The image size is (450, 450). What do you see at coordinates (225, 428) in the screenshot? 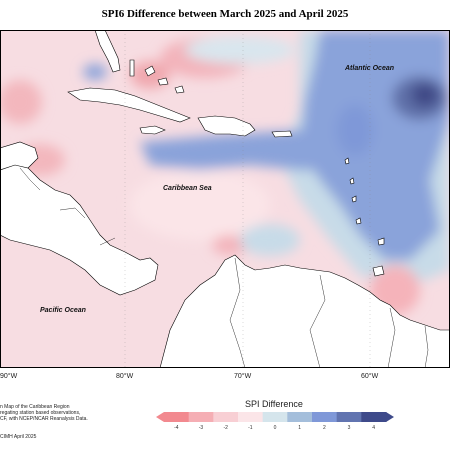
I see `colorbar-tick-label: -2` at bounding box center [225, 428].